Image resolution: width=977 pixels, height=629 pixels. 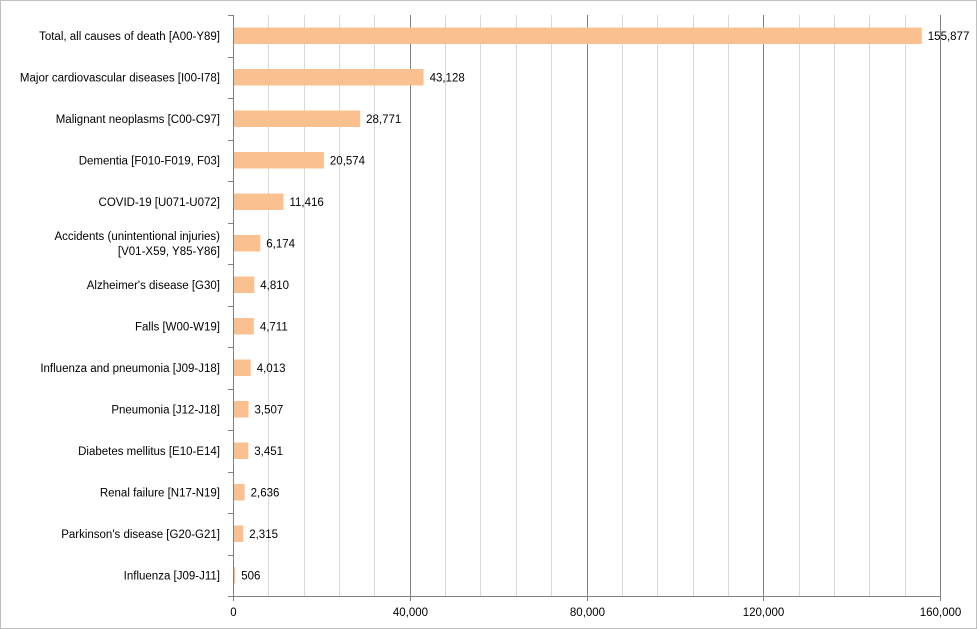 I want to click on category-label: Pneumonia [J12-J18], so click(x=165, y=410).